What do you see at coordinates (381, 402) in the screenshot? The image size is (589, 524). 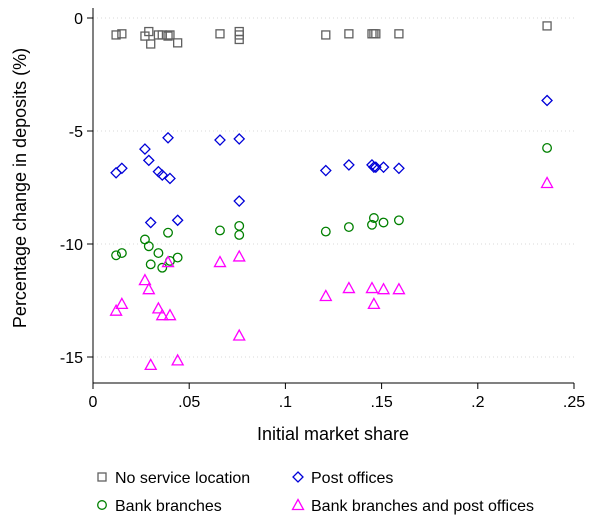 I see `x-tick-label: .15` at bounding box center [381, 402].